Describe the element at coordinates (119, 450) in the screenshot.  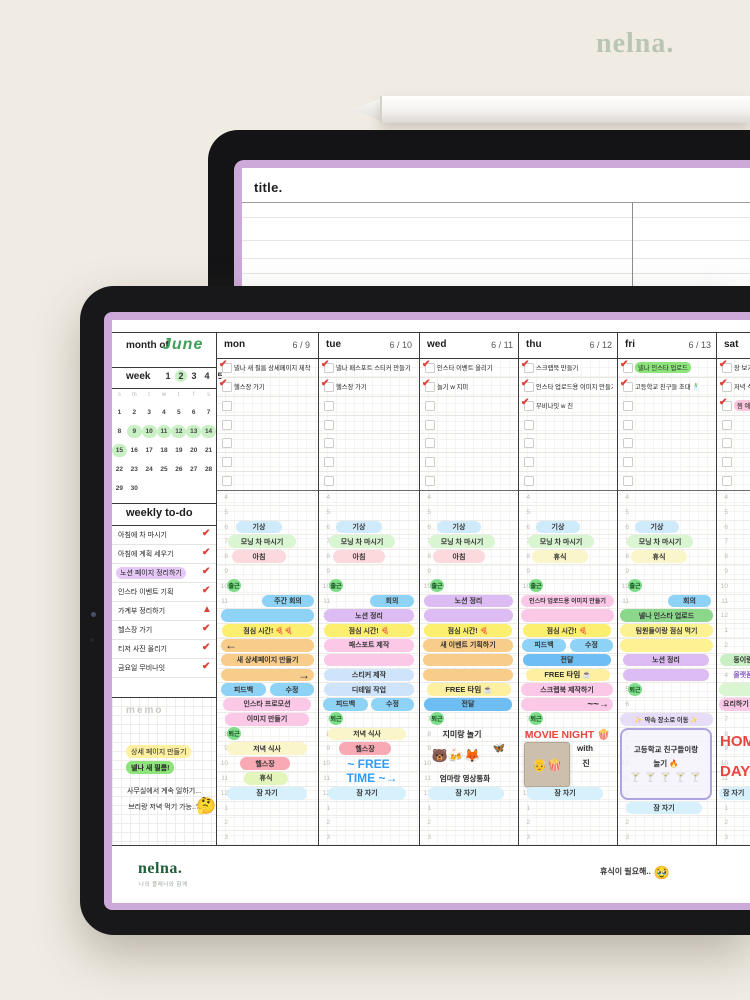
I see `calendar-day: 15` at that location.